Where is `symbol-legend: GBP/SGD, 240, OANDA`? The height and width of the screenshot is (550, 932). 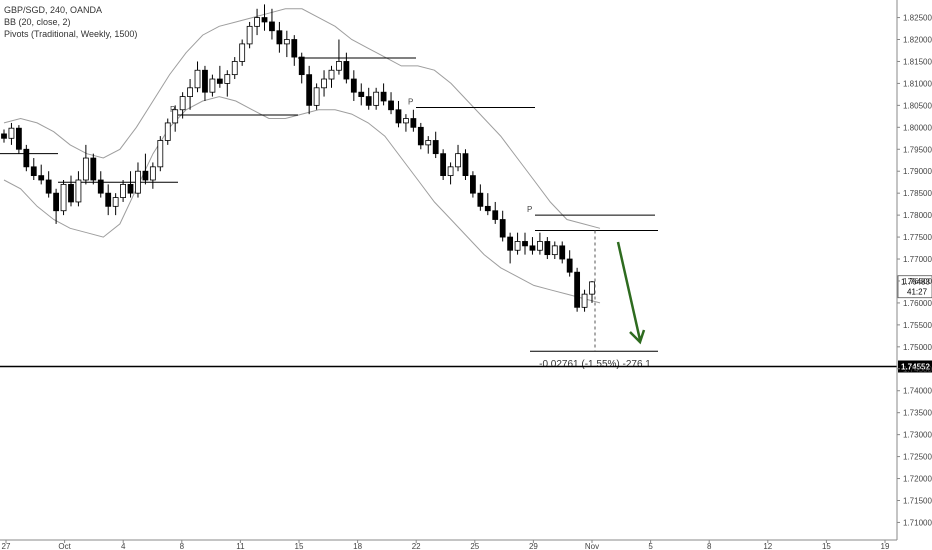 symbol-legend: GBP/SGD, 240, OANDA is located at coordinates (53, 10).